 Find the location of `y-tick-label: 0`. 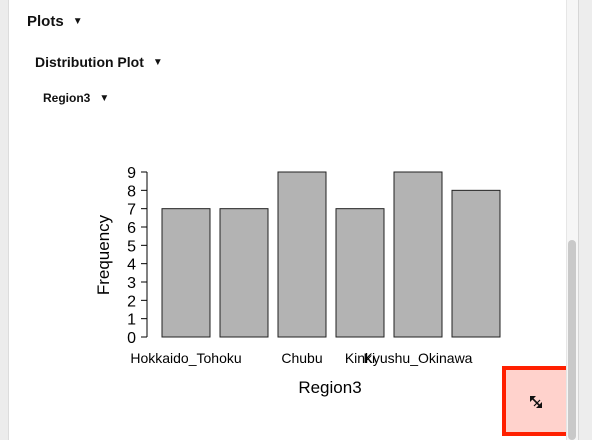

y-tick-label: 0 is located at coordinates (131, 338).